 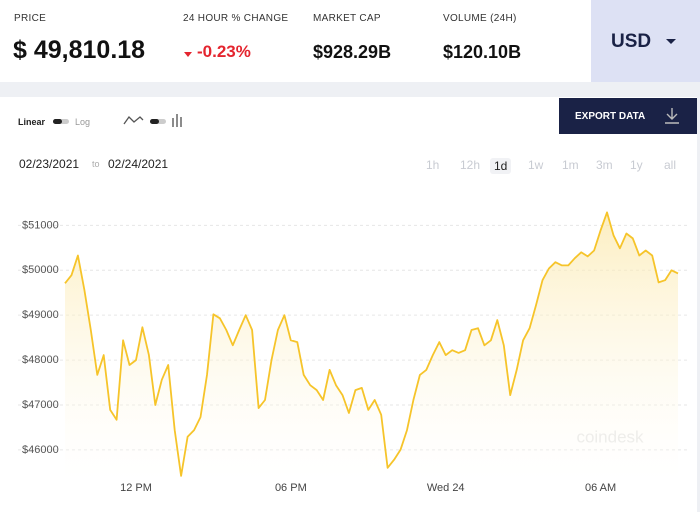 What do you see at coordinates (188, 54) in the screenshot?
I see `down-arrow` at bounding box center [188, 54].